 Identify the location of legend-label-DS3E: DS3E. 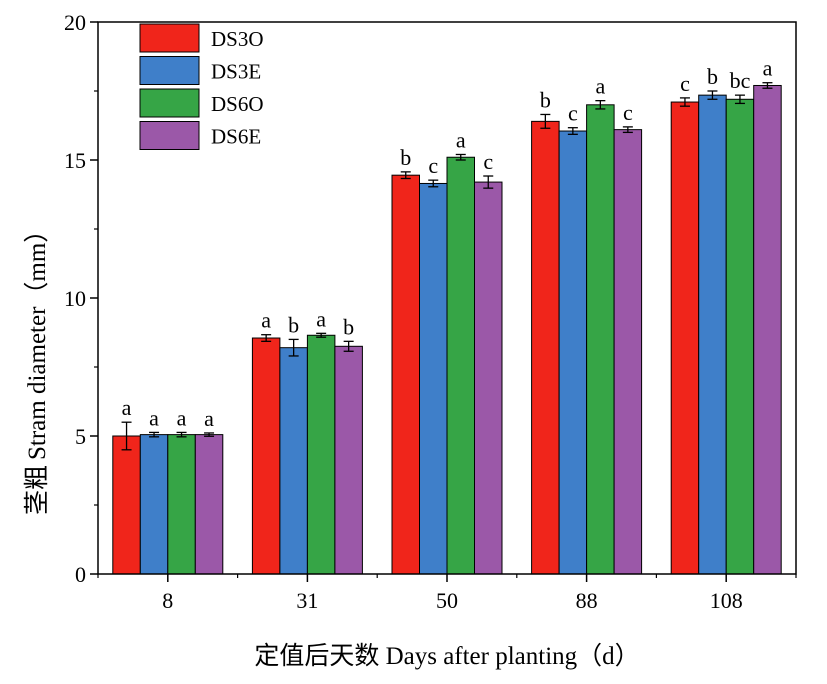
(236, 72).